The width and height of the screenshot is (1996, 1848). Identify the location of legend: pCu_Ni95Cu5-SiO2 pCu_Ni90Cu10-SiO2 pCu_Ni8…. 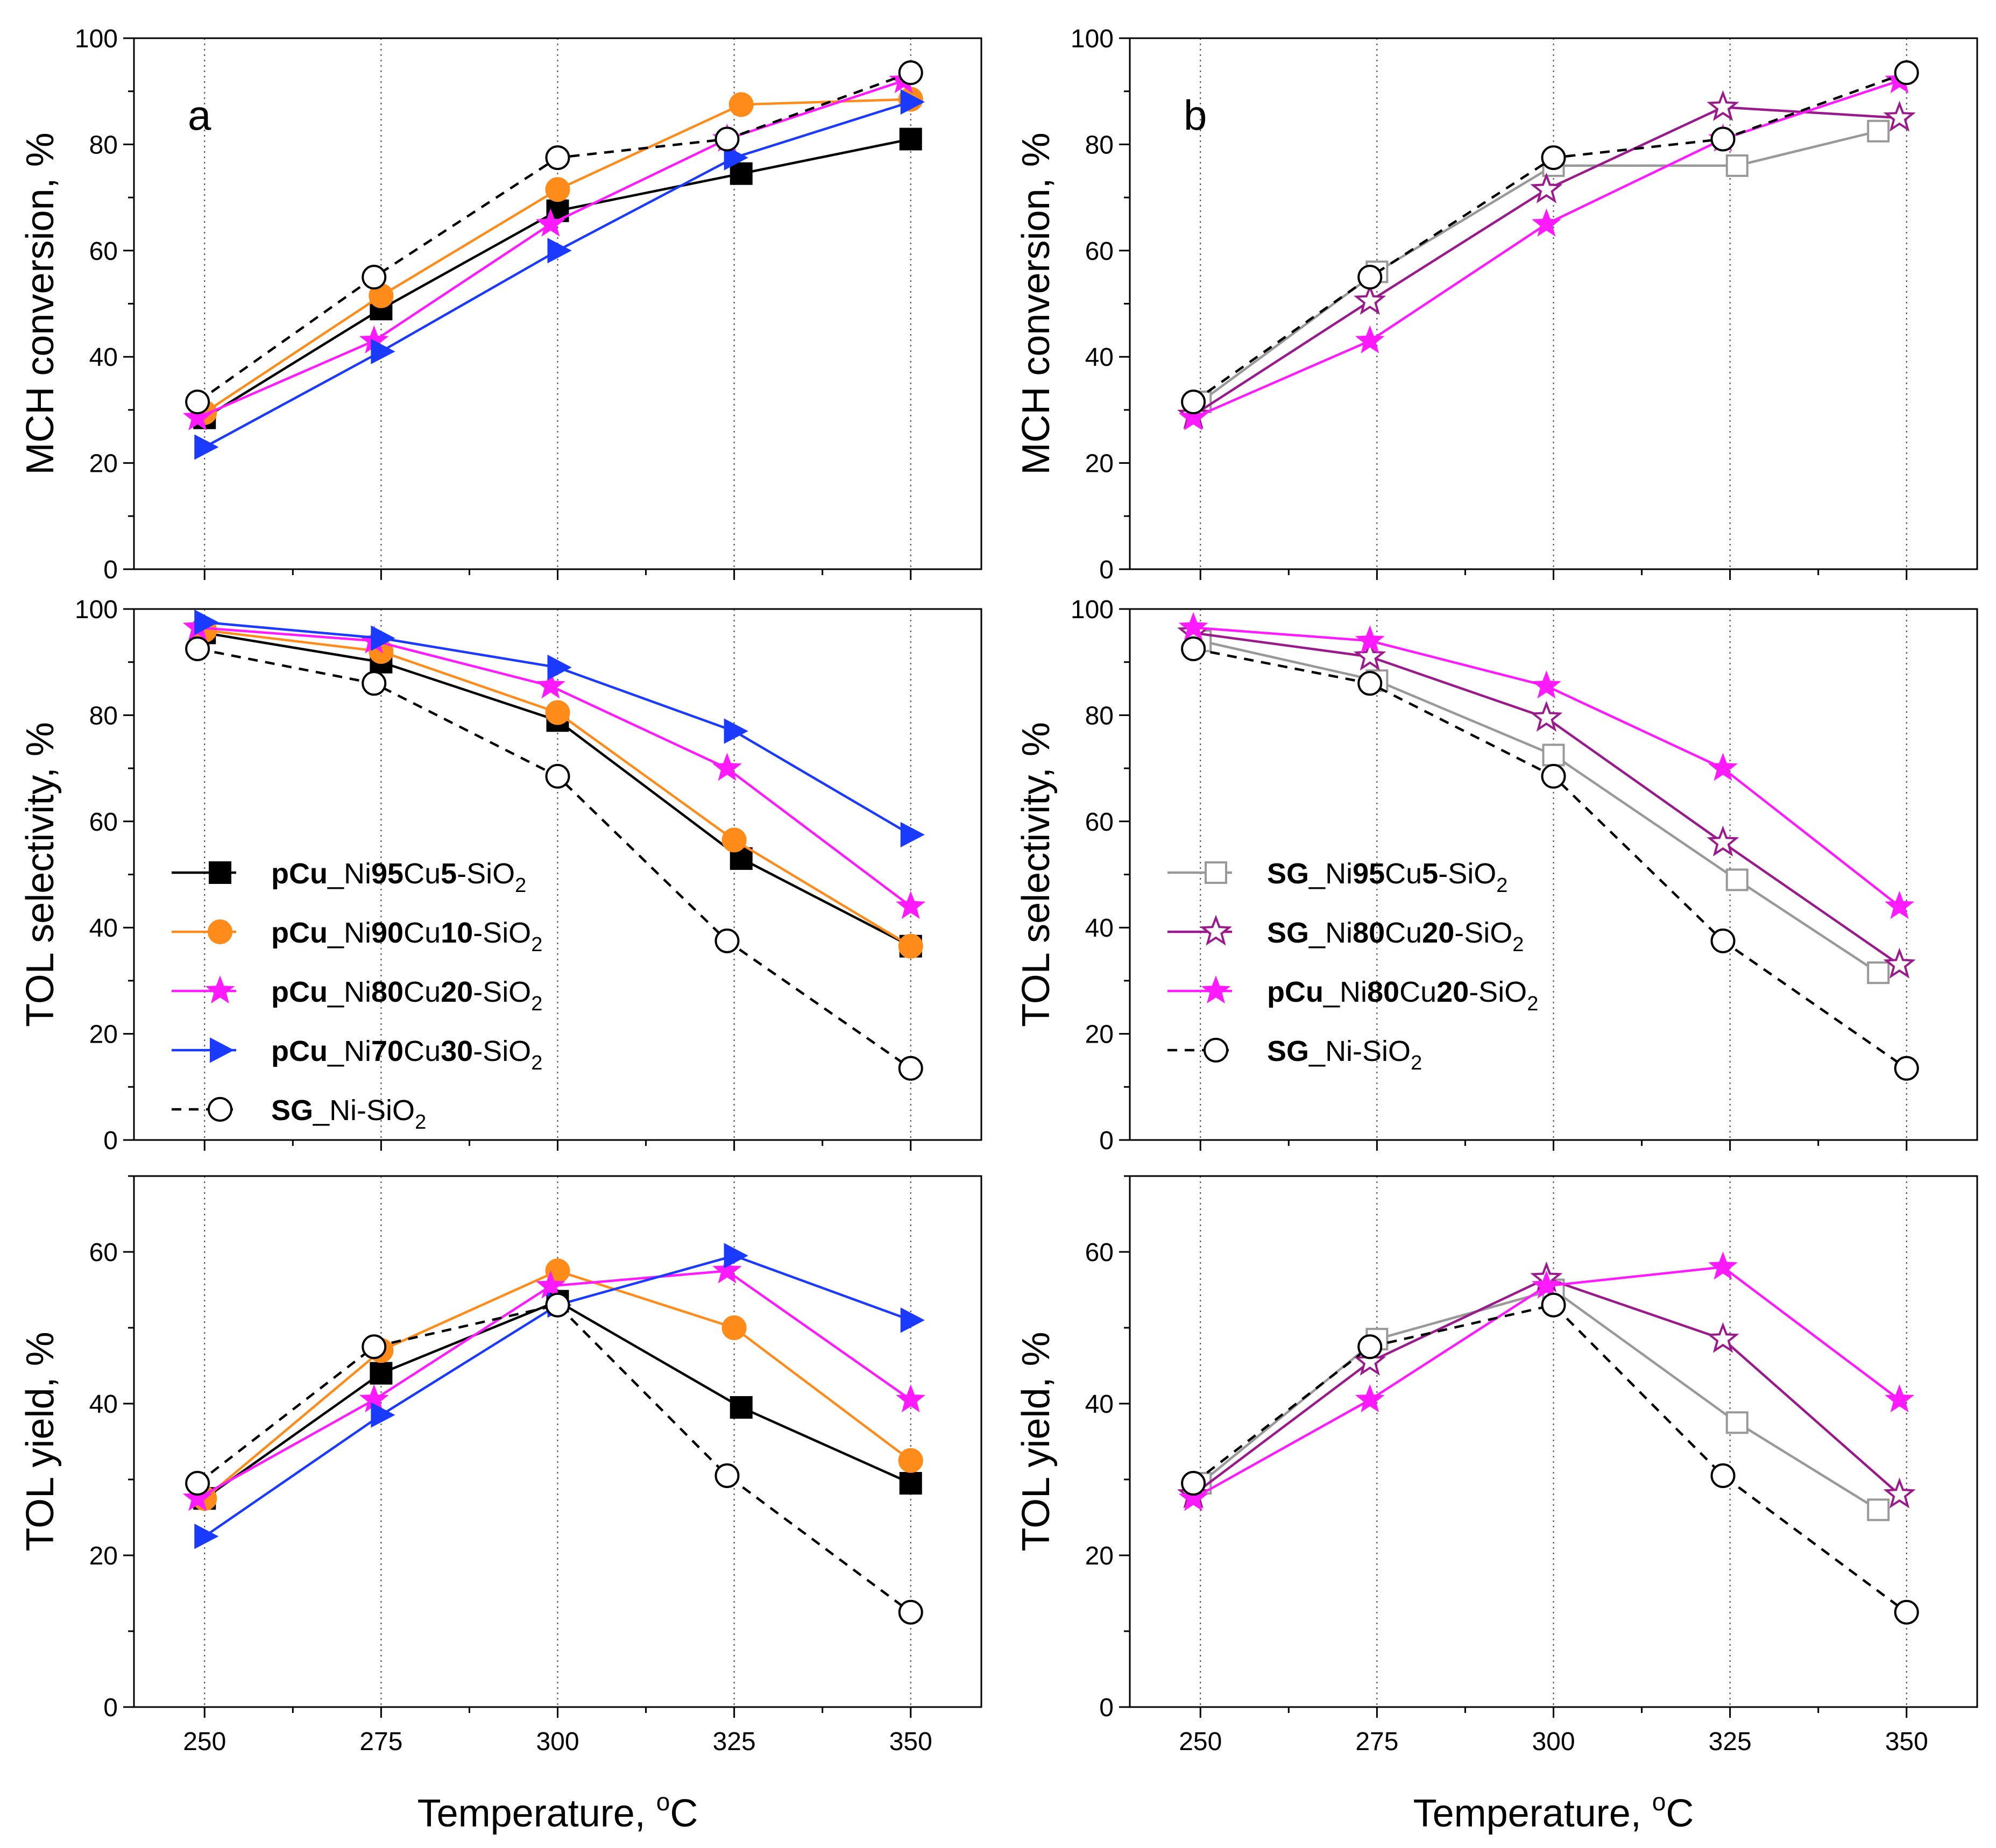
(357, 996).